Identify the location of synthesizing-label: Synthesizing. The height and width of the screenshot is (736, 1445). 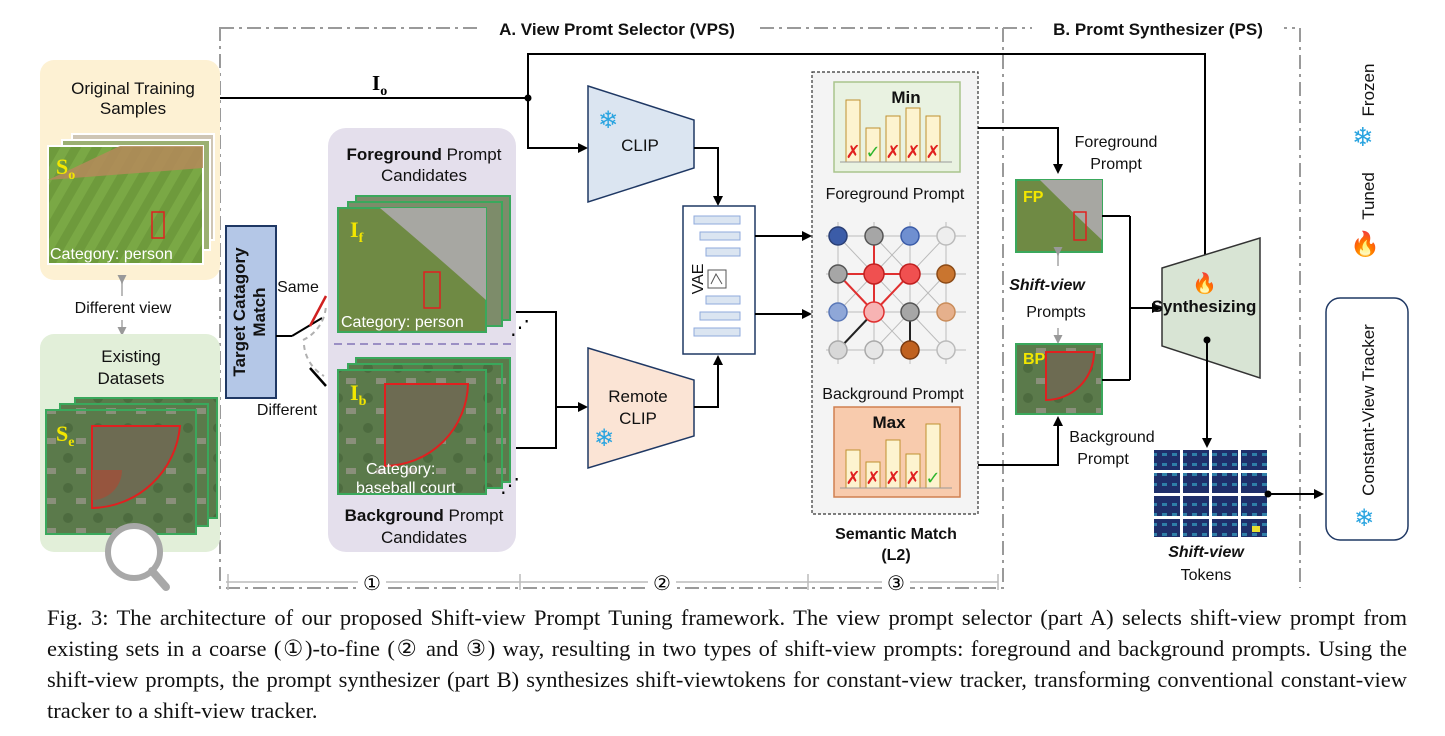
(1204, 306).